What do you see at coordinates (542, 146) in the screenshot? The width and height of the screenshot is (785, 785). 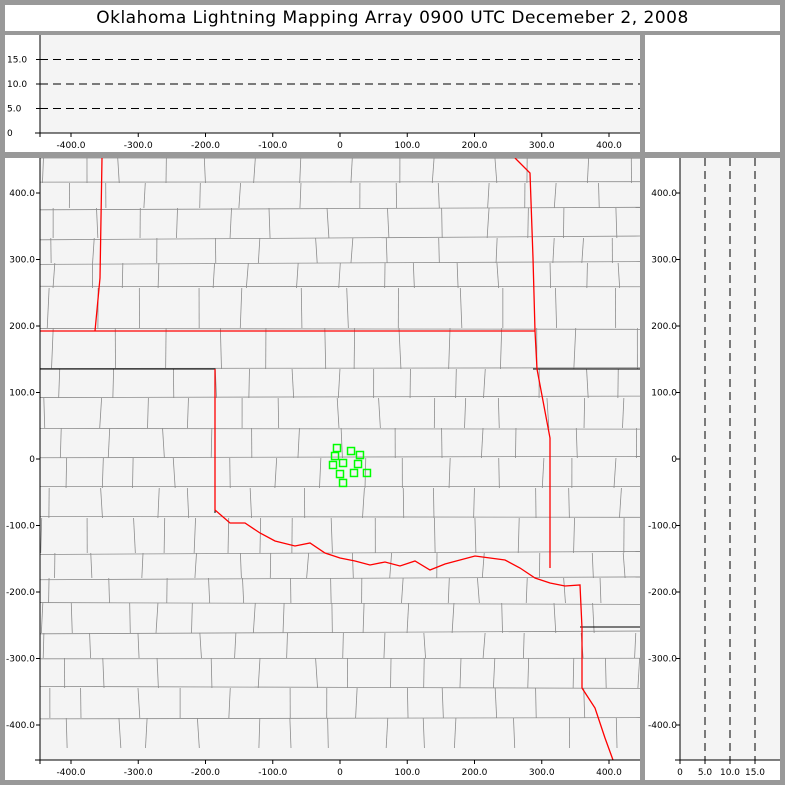 I see `x-tick-label: 300.0` at bounding box center [542, 146].